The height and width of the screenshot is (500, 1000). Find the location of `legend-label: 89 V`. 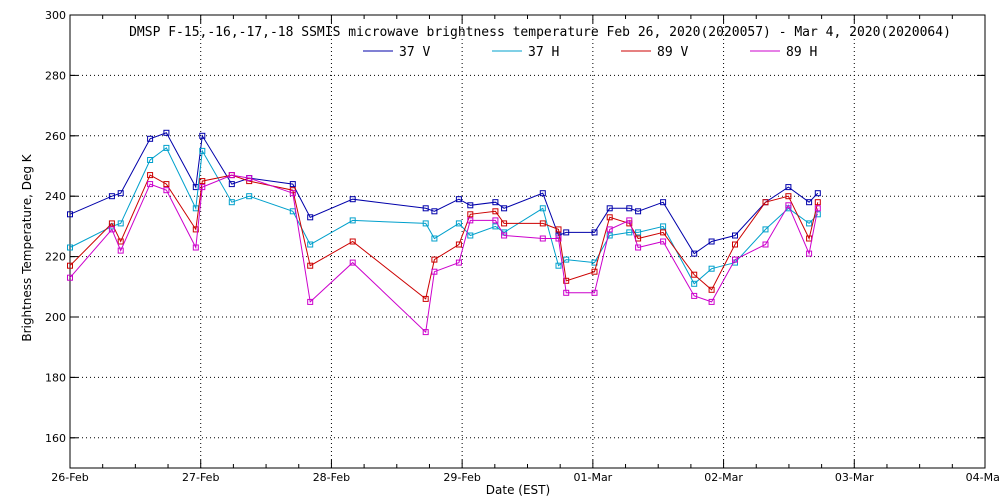

legend-label: 89 V is located at coordinates (672, 52).